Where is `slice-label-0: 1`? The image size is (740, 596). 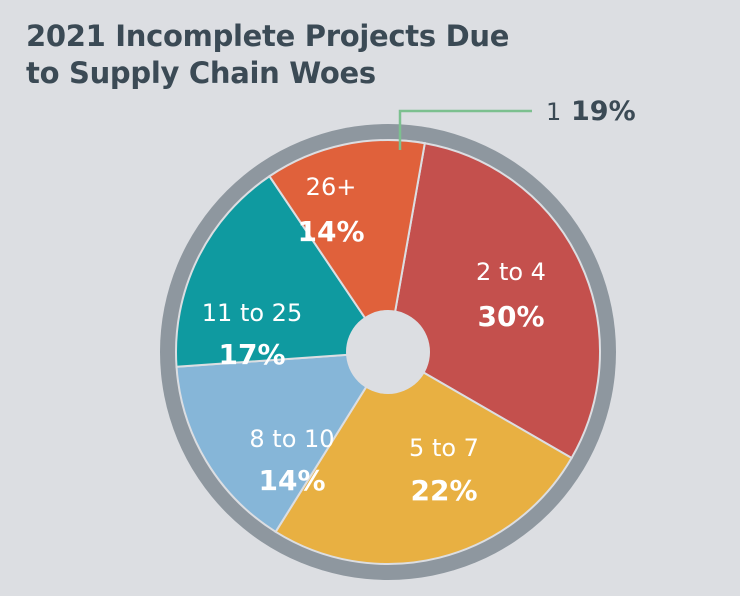 slice-label-0: 1 is located at coordinates (553, 112).